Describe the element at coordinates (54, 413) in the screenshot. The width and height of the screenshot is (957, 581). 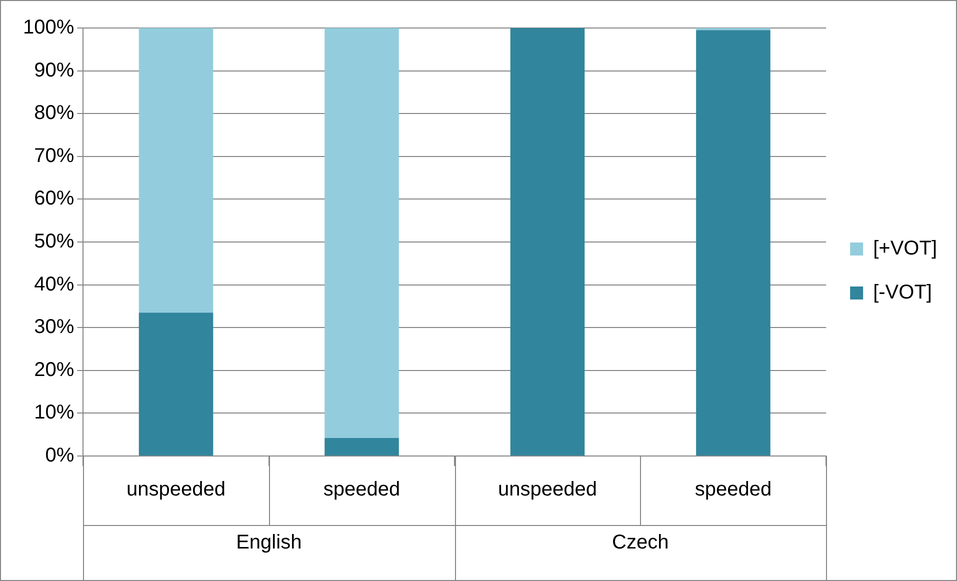
I see `y-tick-label: 10%` at that location.